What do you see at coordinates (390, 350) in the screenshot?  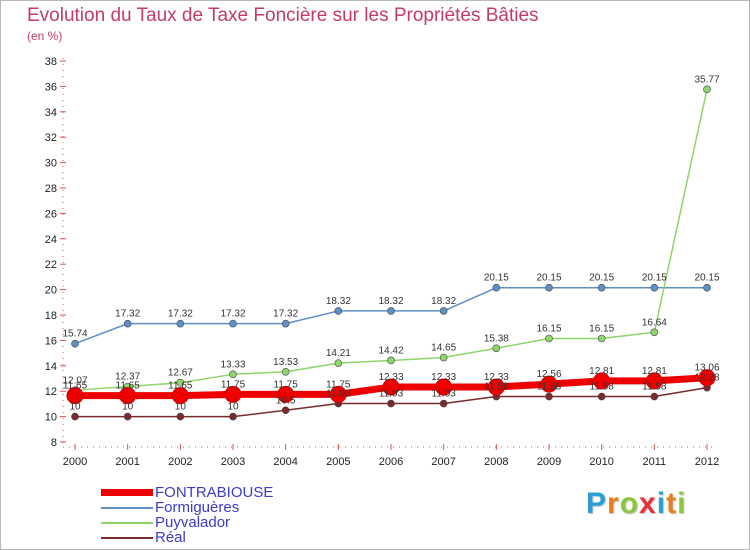 I see `data-label: 14.42` at bounding box center [390, 350].